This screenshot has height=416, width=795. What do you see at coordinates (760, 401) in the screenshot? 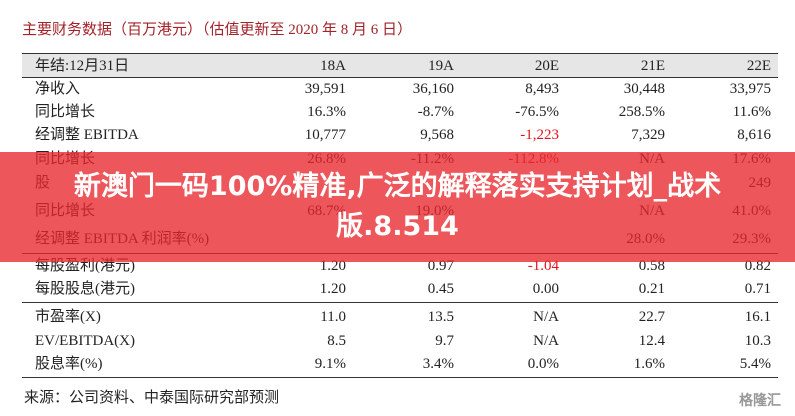
I see `watermark: 格隆汇` at bounding box center [760, 401].